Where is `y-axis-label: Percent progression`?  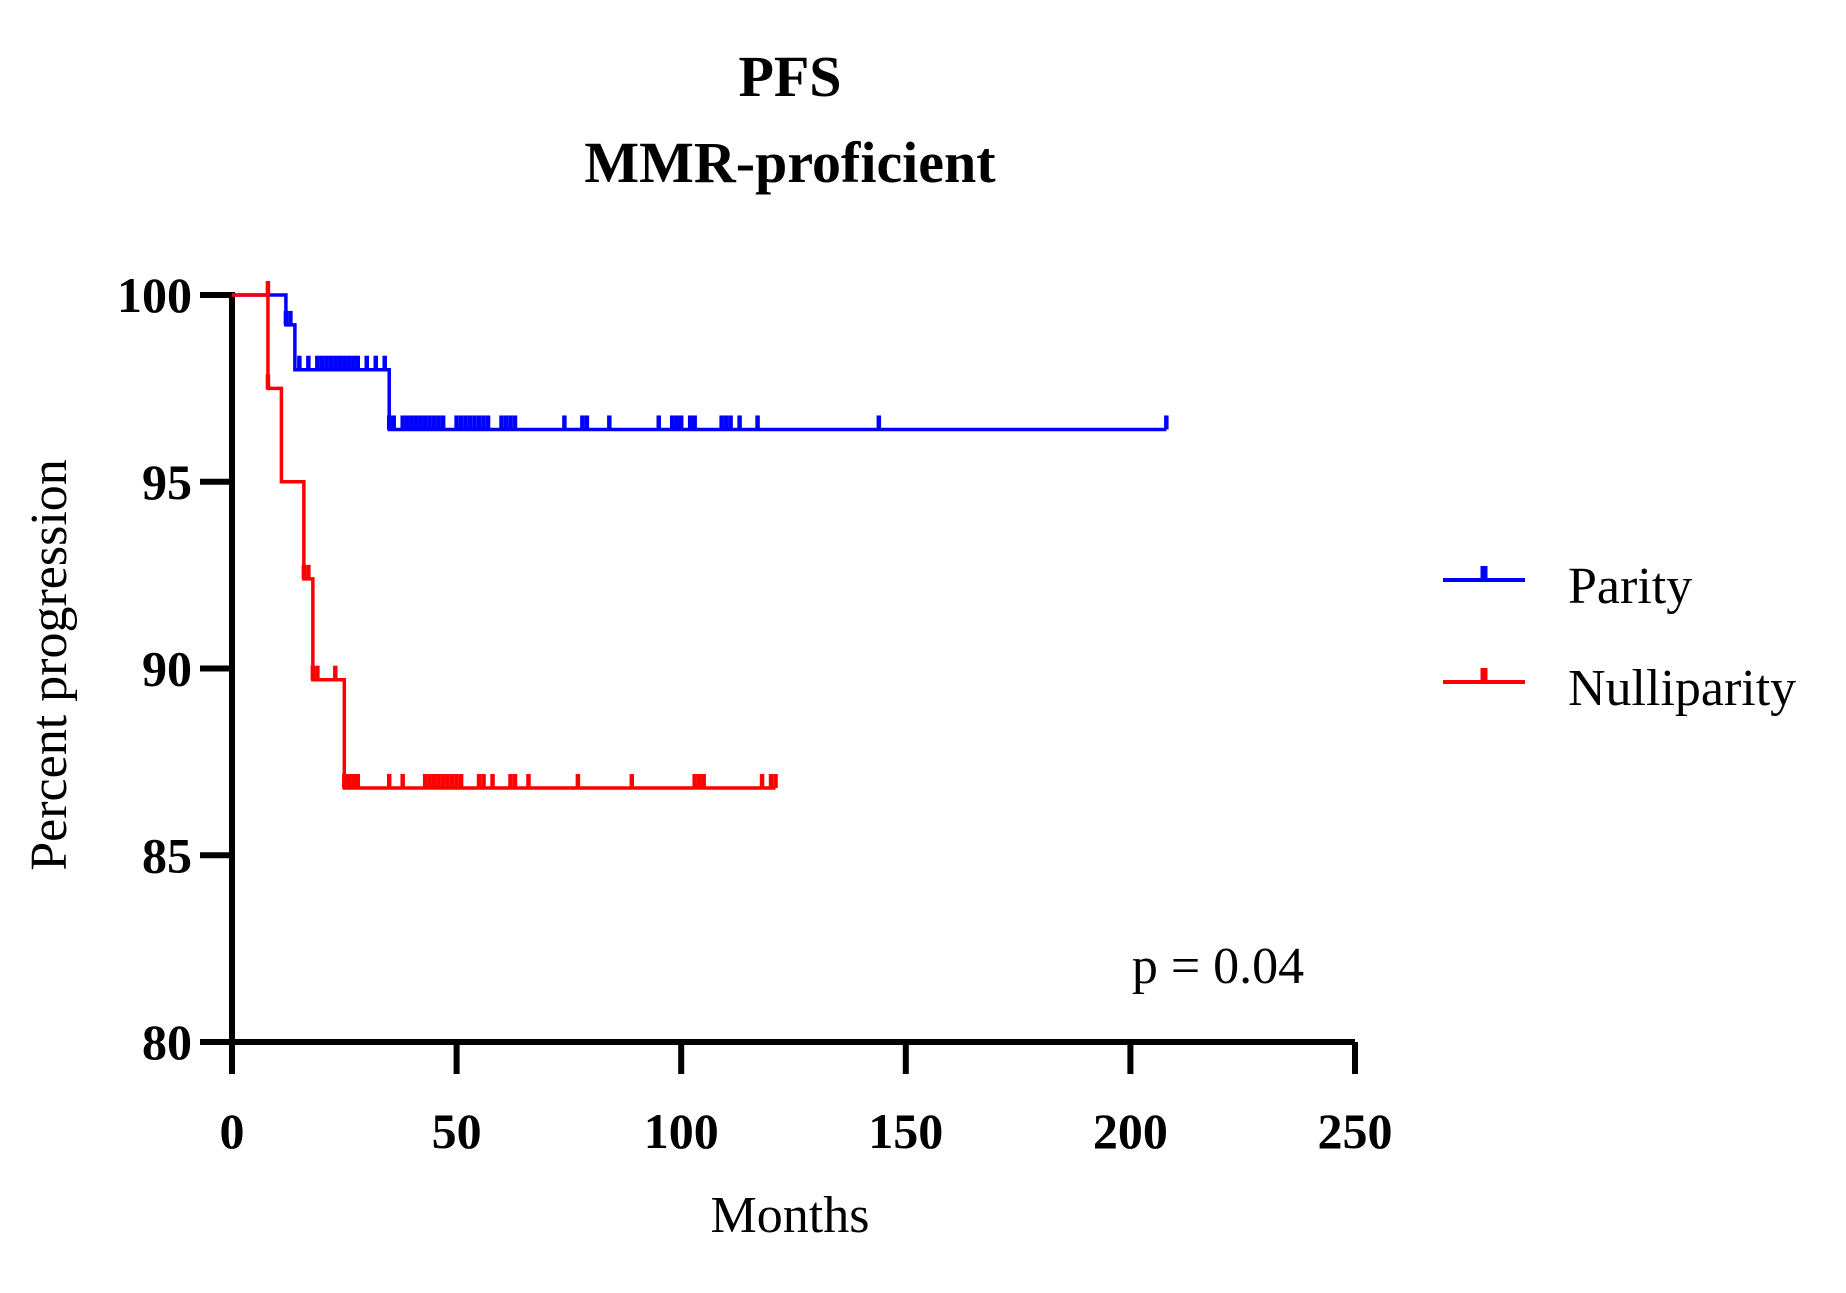 y-axis-label: Percent progression is located at coordinates (49, 665).